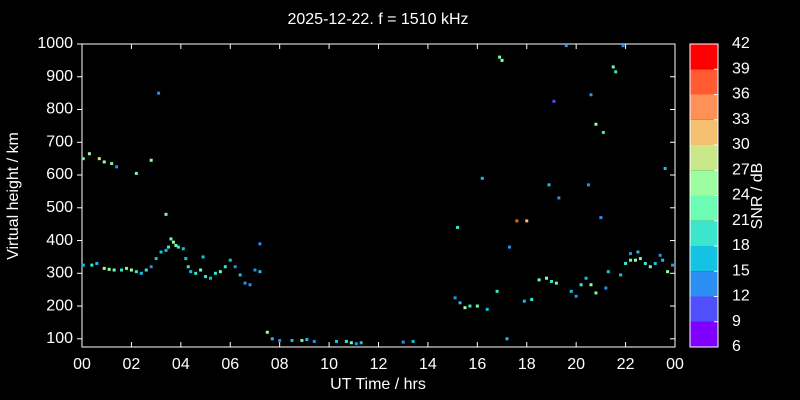 This screenshot has height=400, width=800. What do you see at coordinates (59, 174) in the screenshot?
I see `y-tick-label: 600` at bounding box center [59, 174].